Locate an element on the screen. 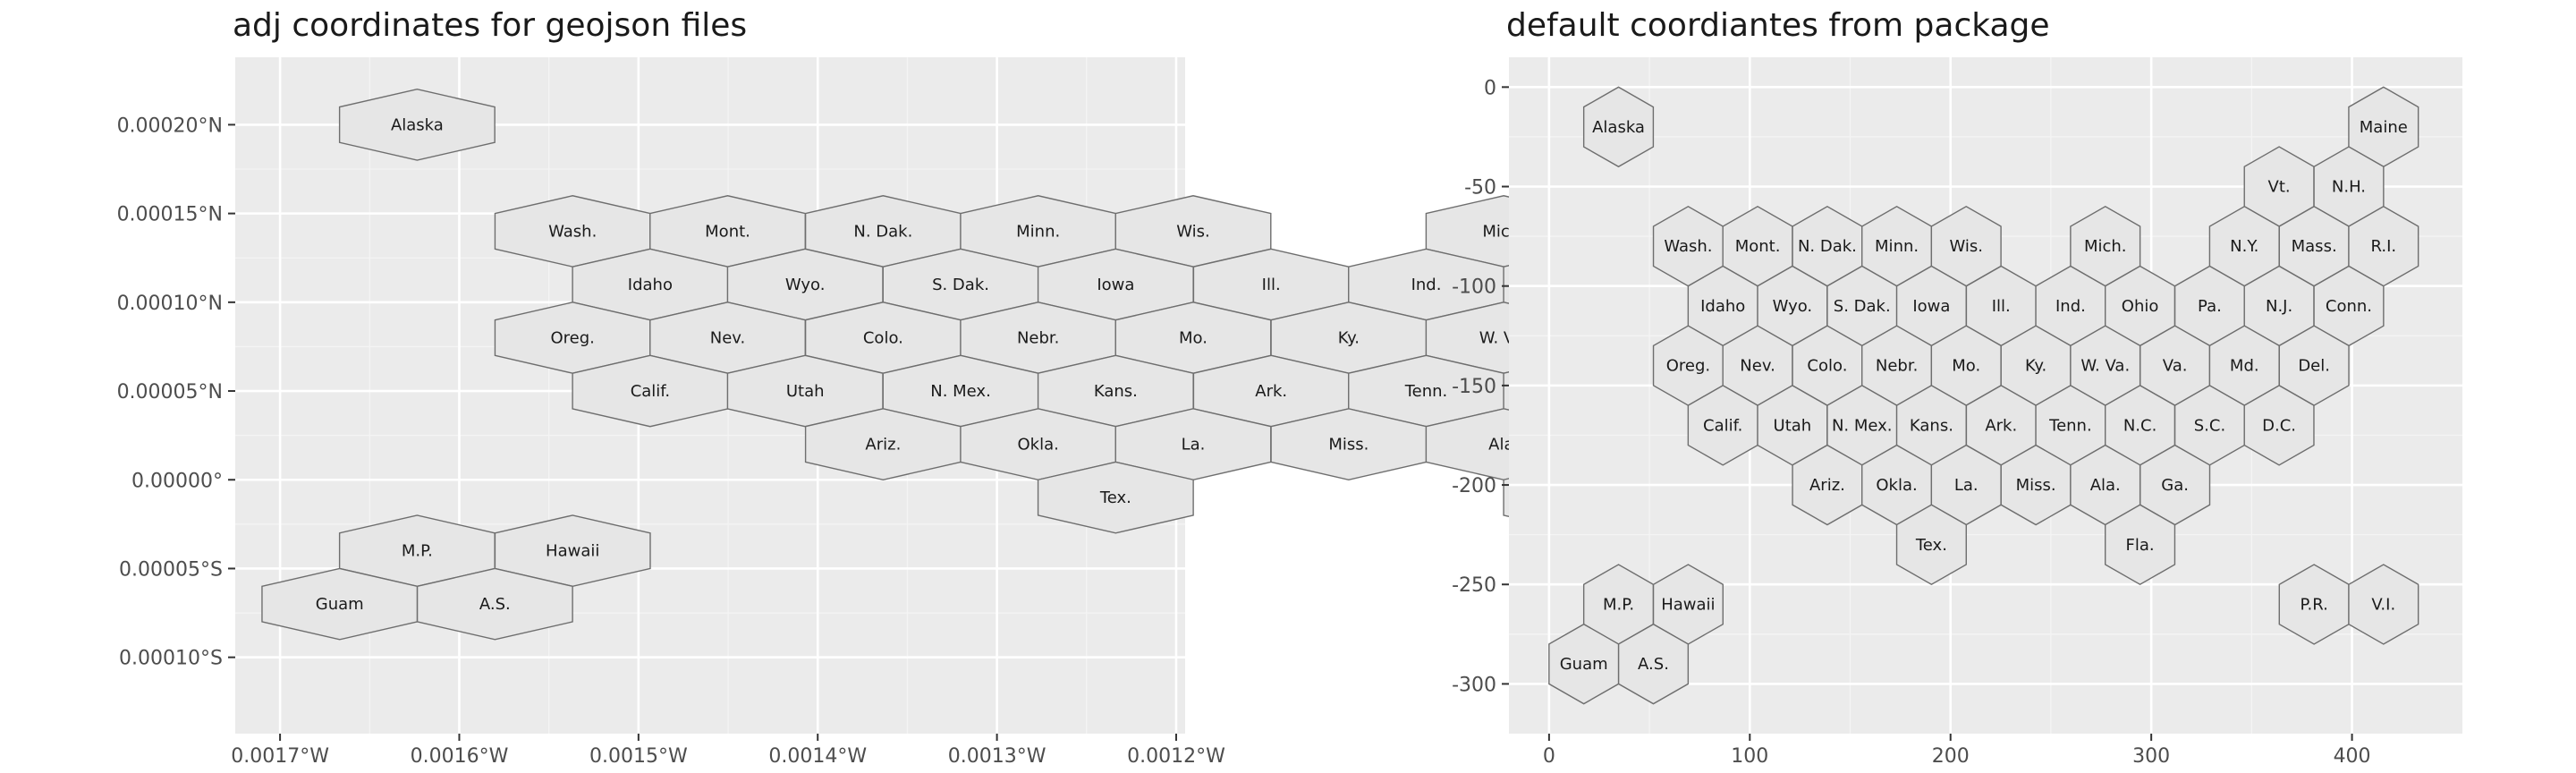 The height and width of the screenshot is (773, 2576). state-label: Ark. is located at coordinates (1271, 391).